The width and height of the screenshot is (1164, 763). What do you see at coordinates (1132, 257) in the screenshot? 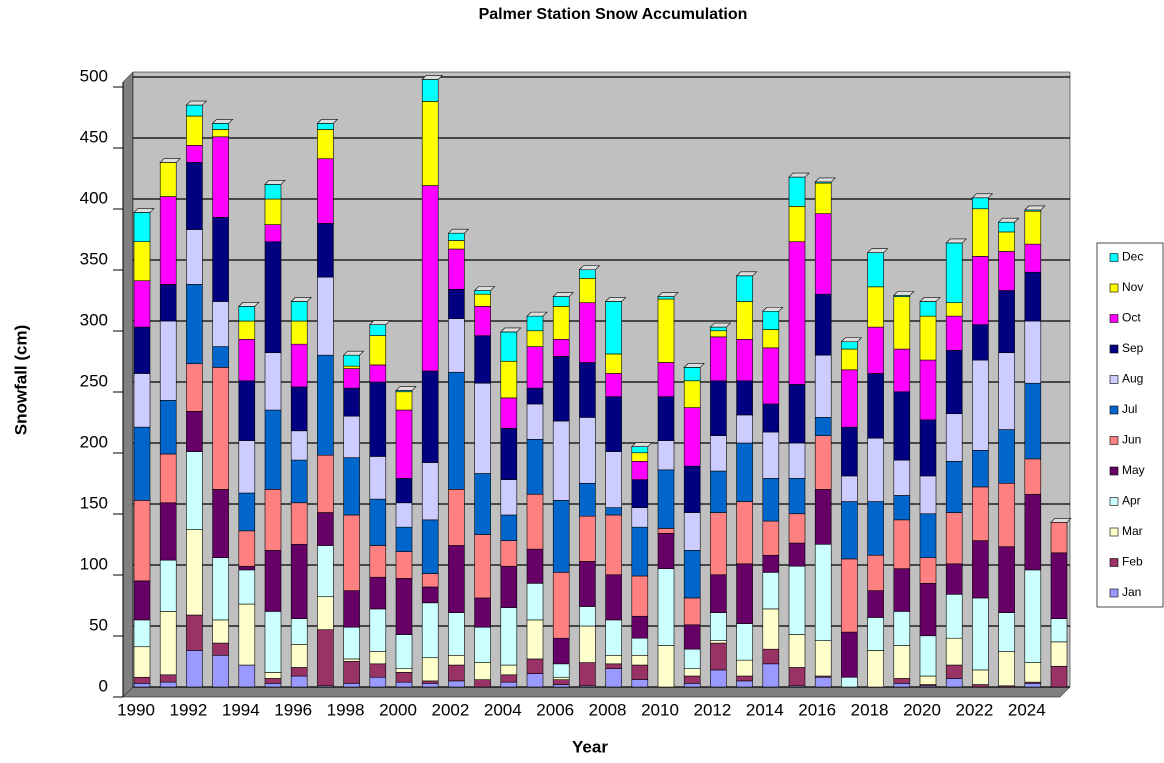
I see `legend-label: Dec` at bounding box center [1132, 257].